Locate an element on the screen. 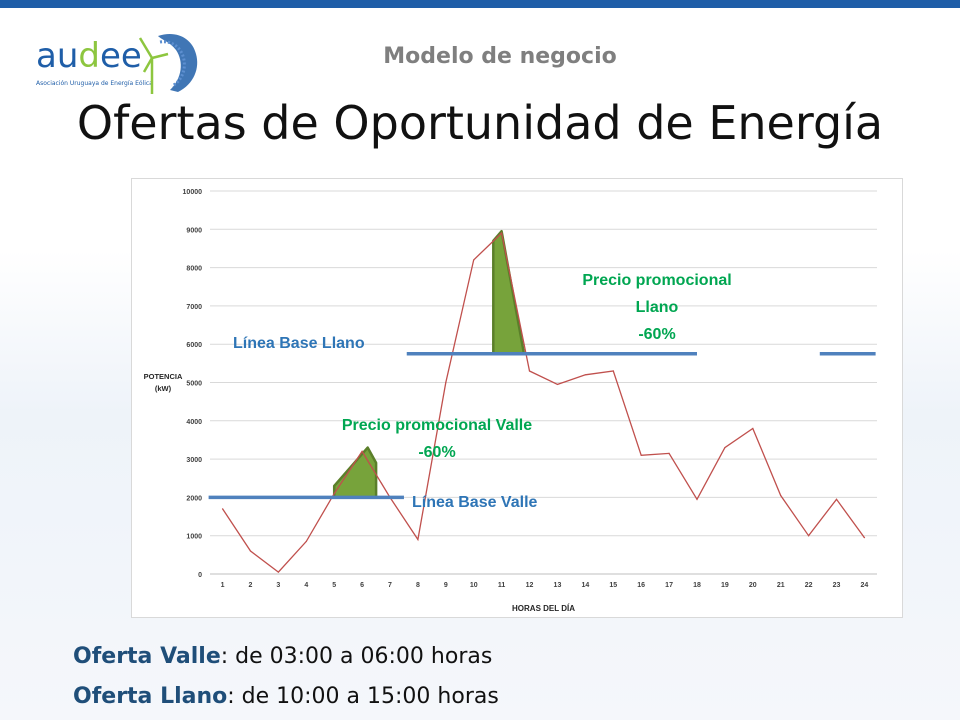 This screenshot has width=960, height=720. y-axis-title-line1: POTENCIA is located at coordinates (163, 376).